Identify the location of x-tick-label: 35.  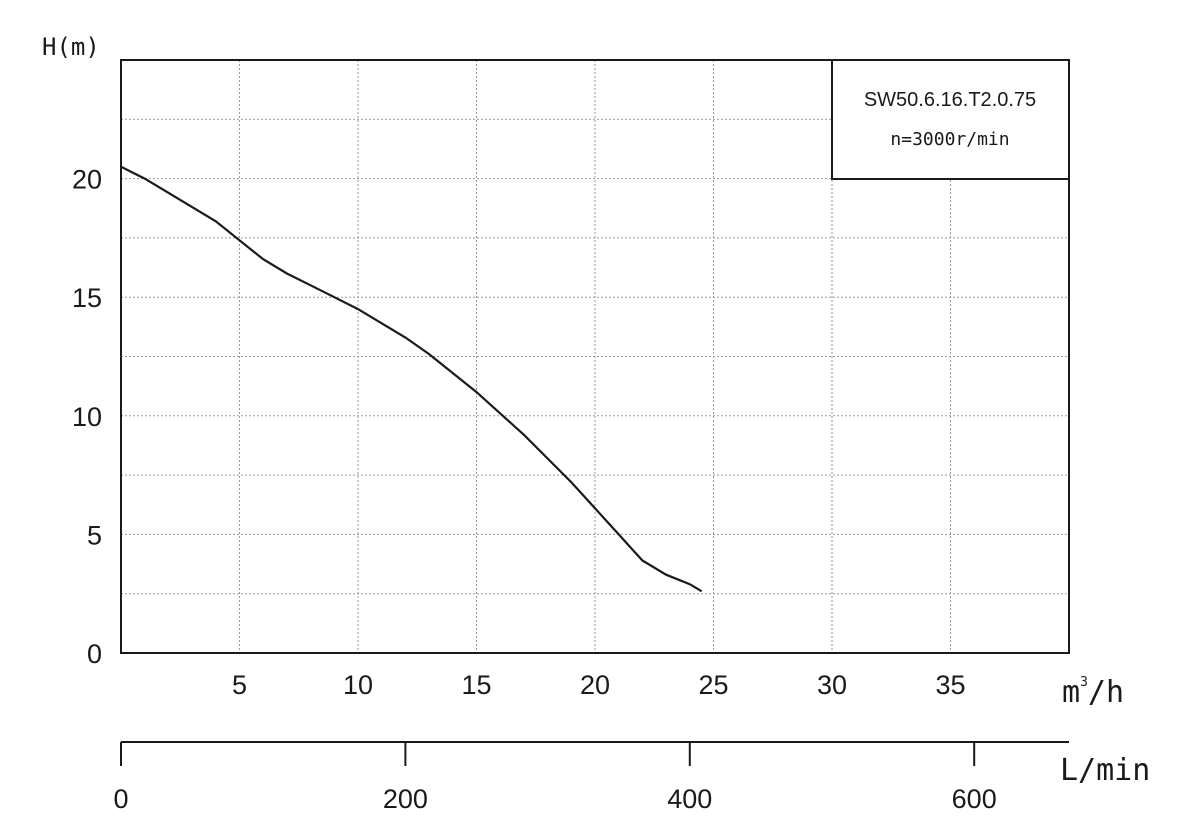
(950, 685).